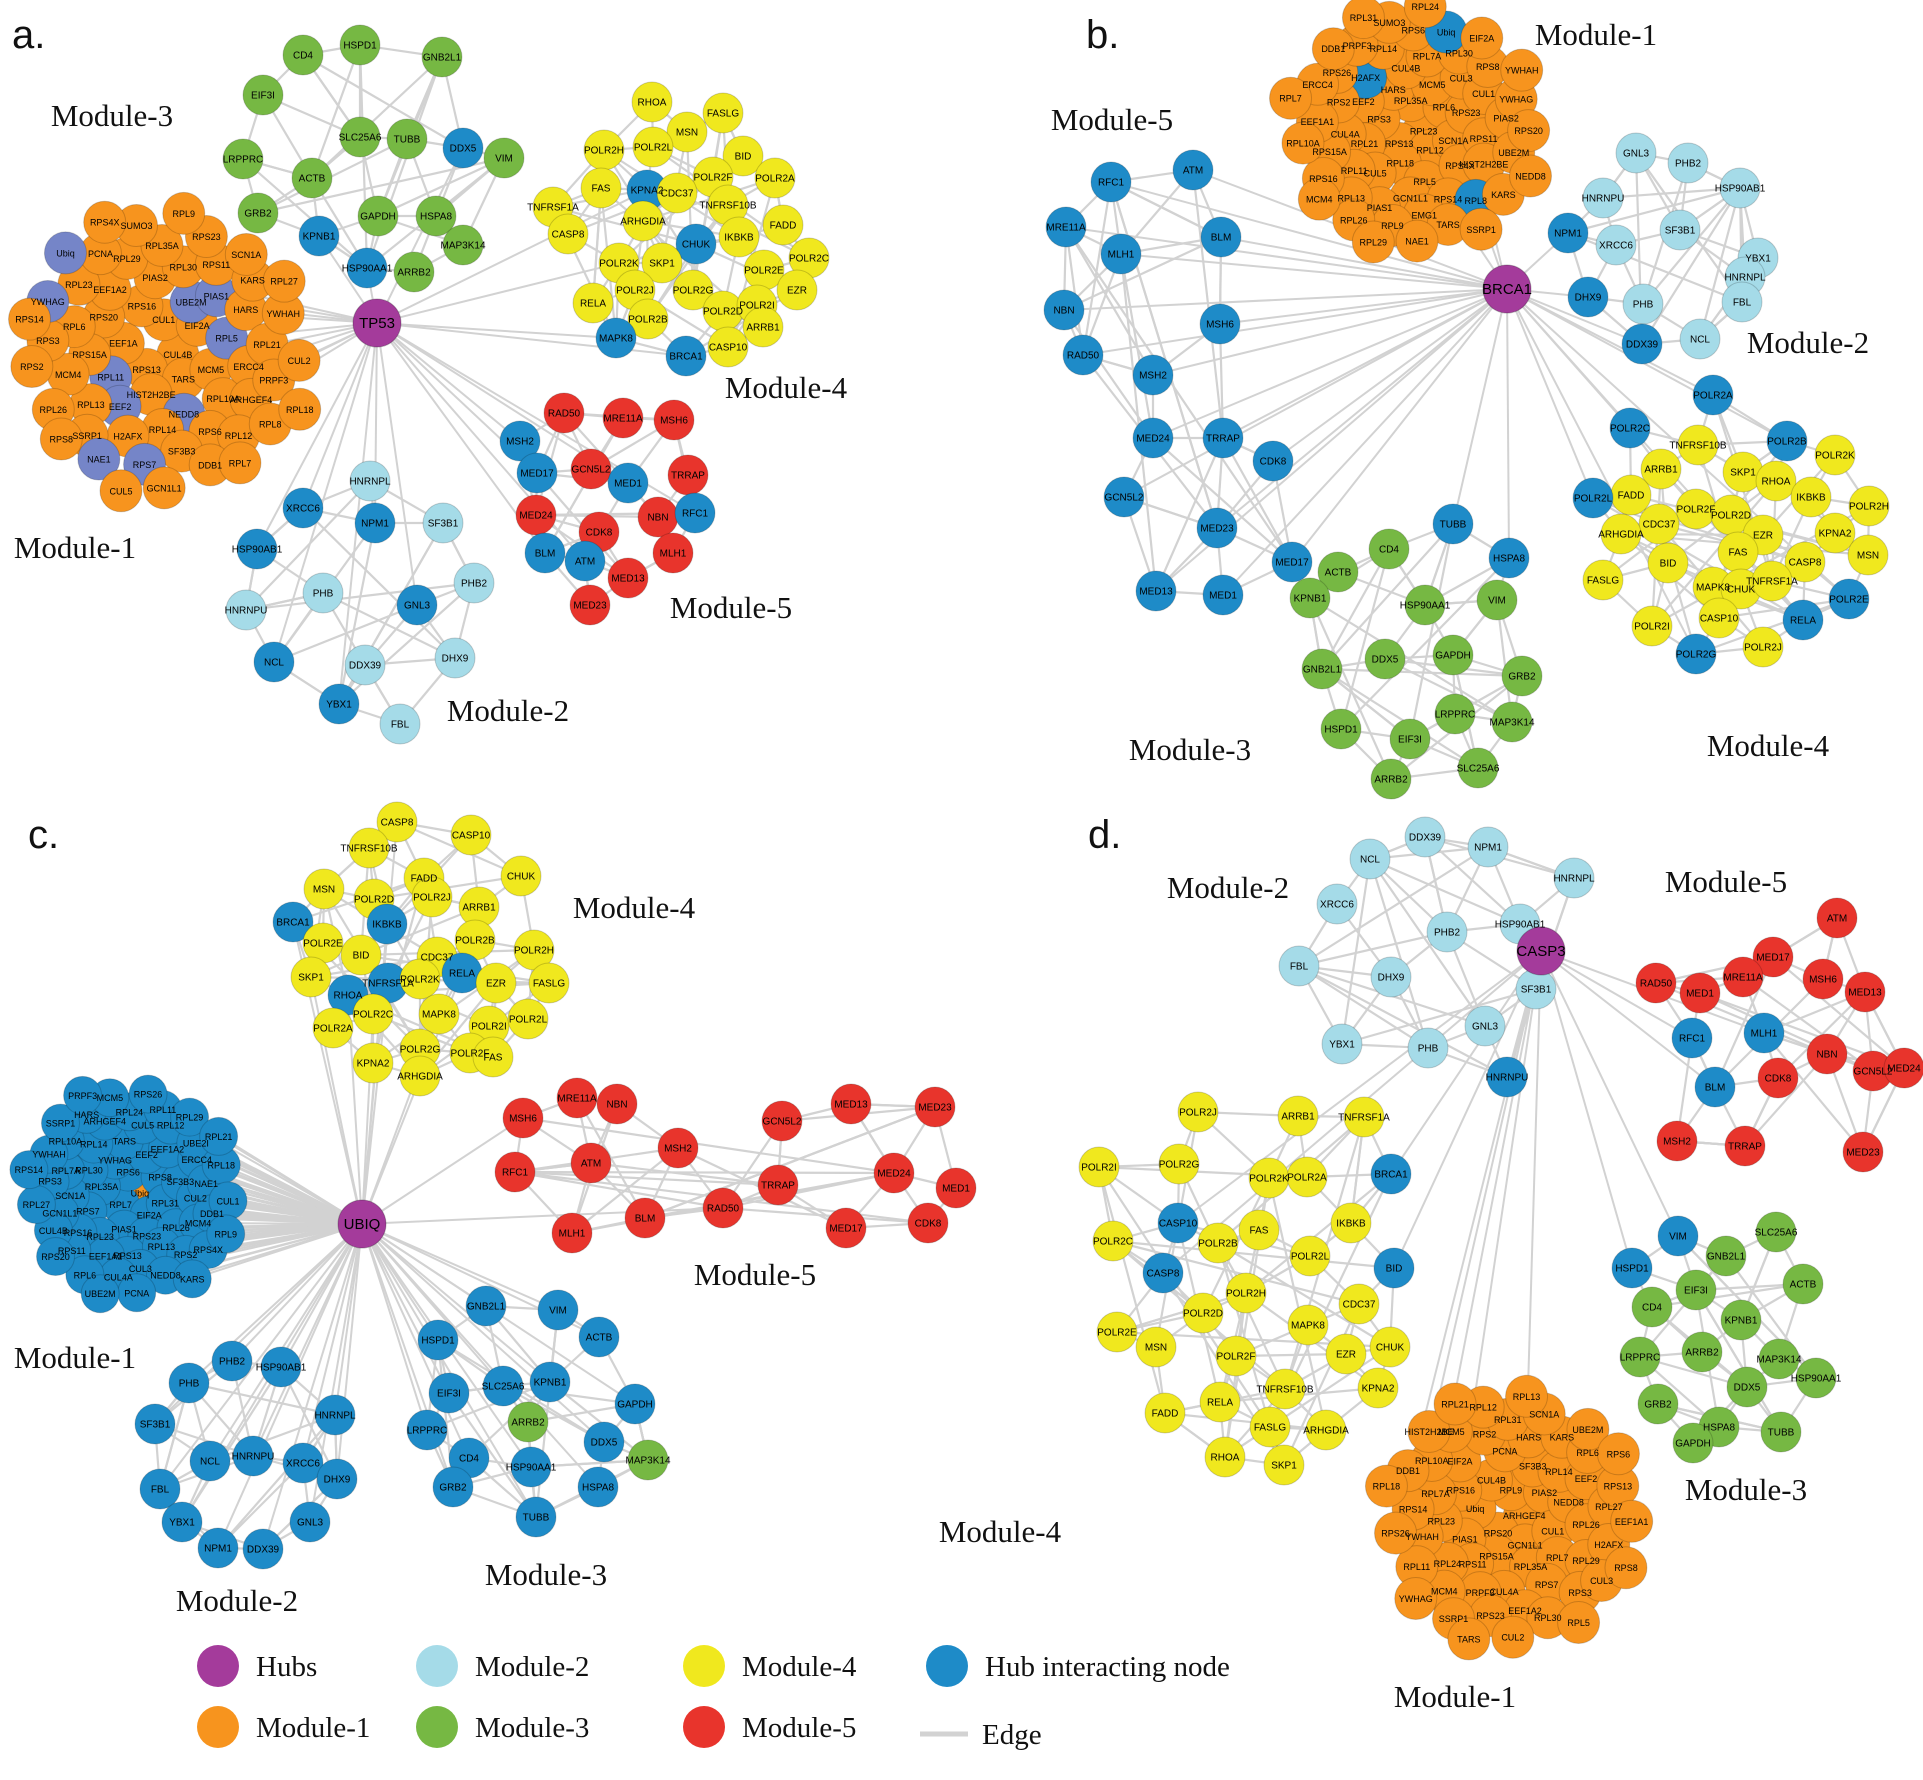  What do you see at coordinates (303, 1464) in the screenshot?
I see `node-label-XRCC6: XRCC6` at bounding box center [303, 1464].